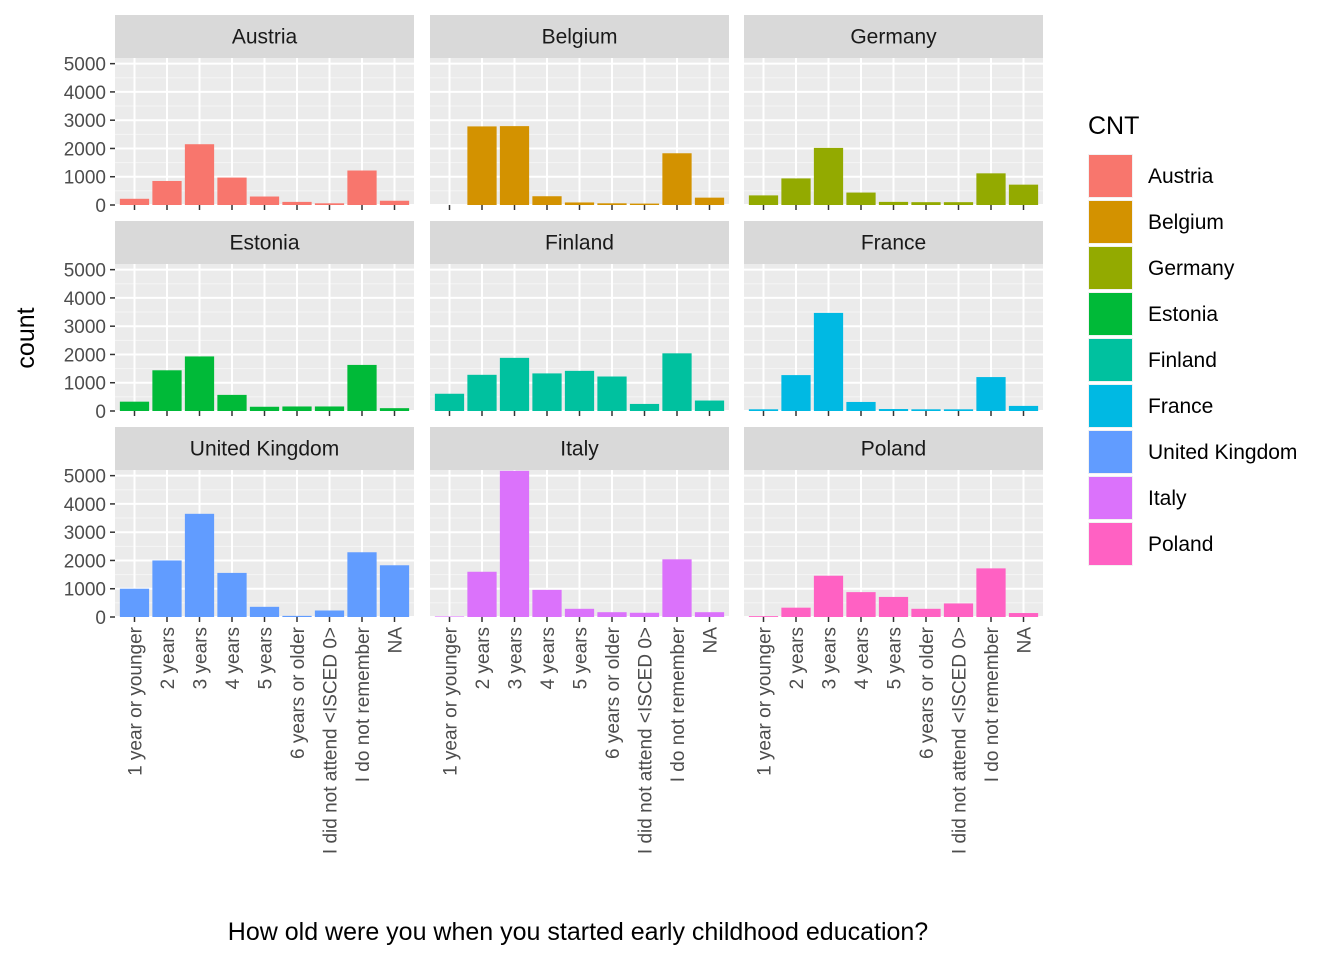  What do you see at coordinates (1137, 498) in the screenshot?
I see `legend-item-italy: Italy` at bounding box center [1137, 498].